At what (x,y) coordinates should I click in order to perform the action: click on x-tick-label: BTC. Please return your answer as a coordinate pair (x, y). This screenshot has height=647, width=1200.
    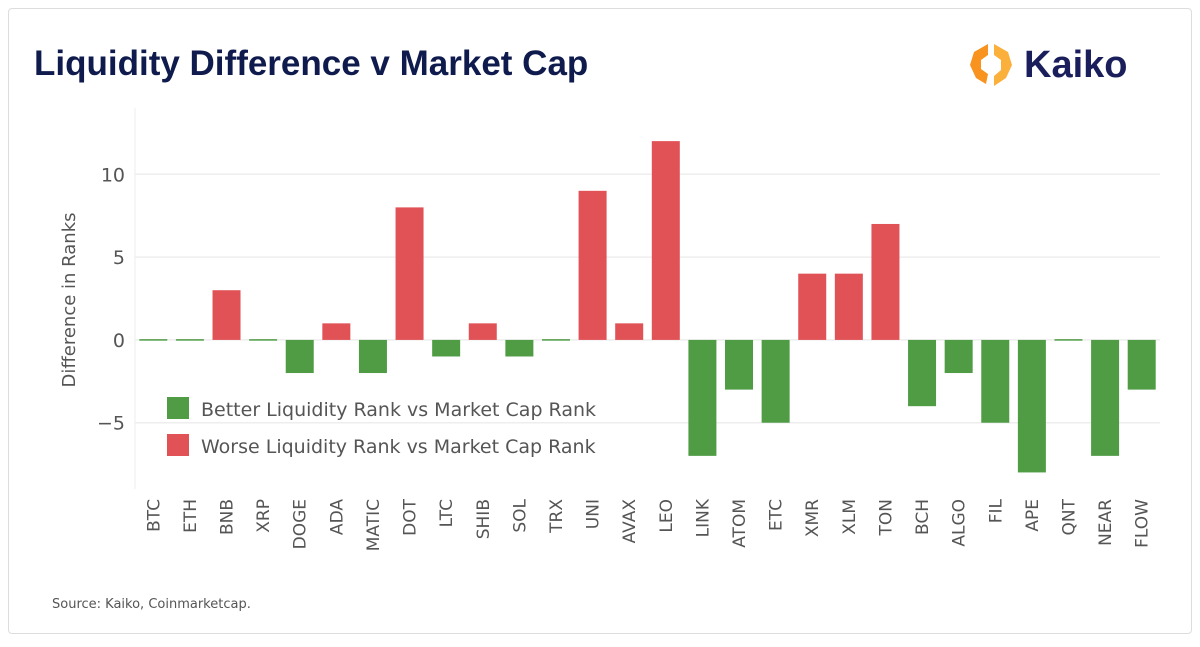
    Looking at the image, I should click on (154, 515).